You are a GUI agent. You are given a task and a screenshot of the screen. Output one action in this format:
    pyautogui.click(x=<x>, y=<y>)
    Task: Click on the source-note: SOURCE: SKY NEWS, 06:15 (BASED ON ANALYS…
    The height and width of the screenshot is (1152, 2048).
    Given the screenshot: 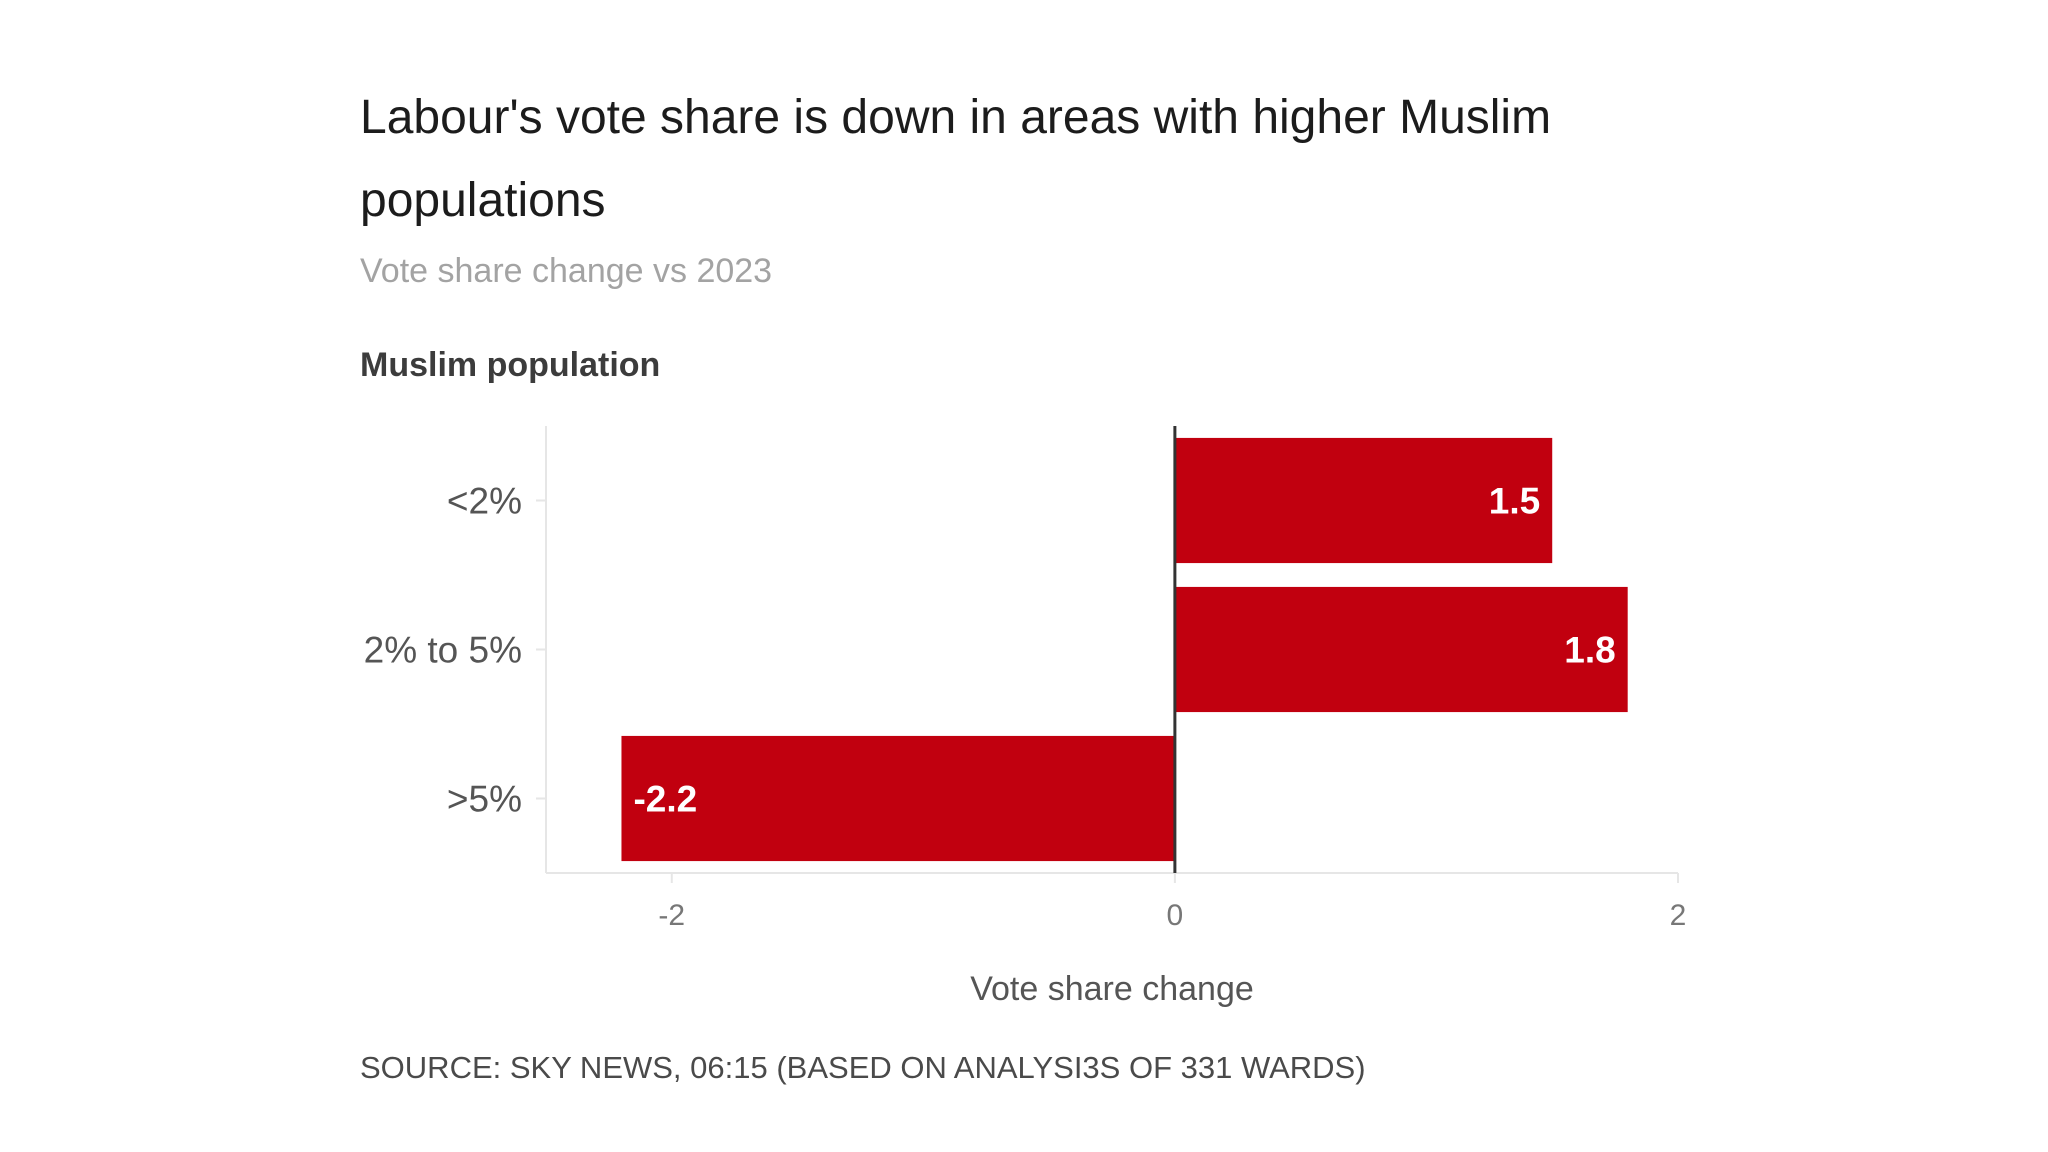 What is the action you would take?
    pyautogui.click(x=863, y=1067)
    